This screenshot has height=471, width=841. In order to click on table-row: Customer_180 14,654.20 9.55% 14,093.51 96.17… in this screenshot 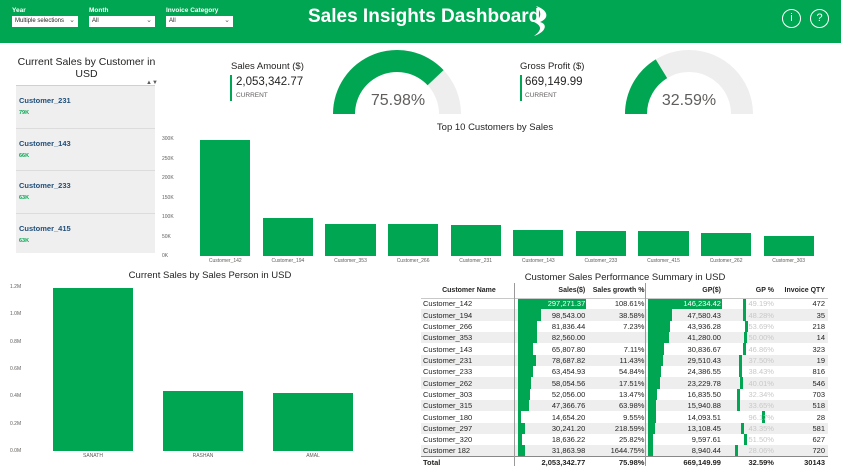, I will do `click(624, 417)`.